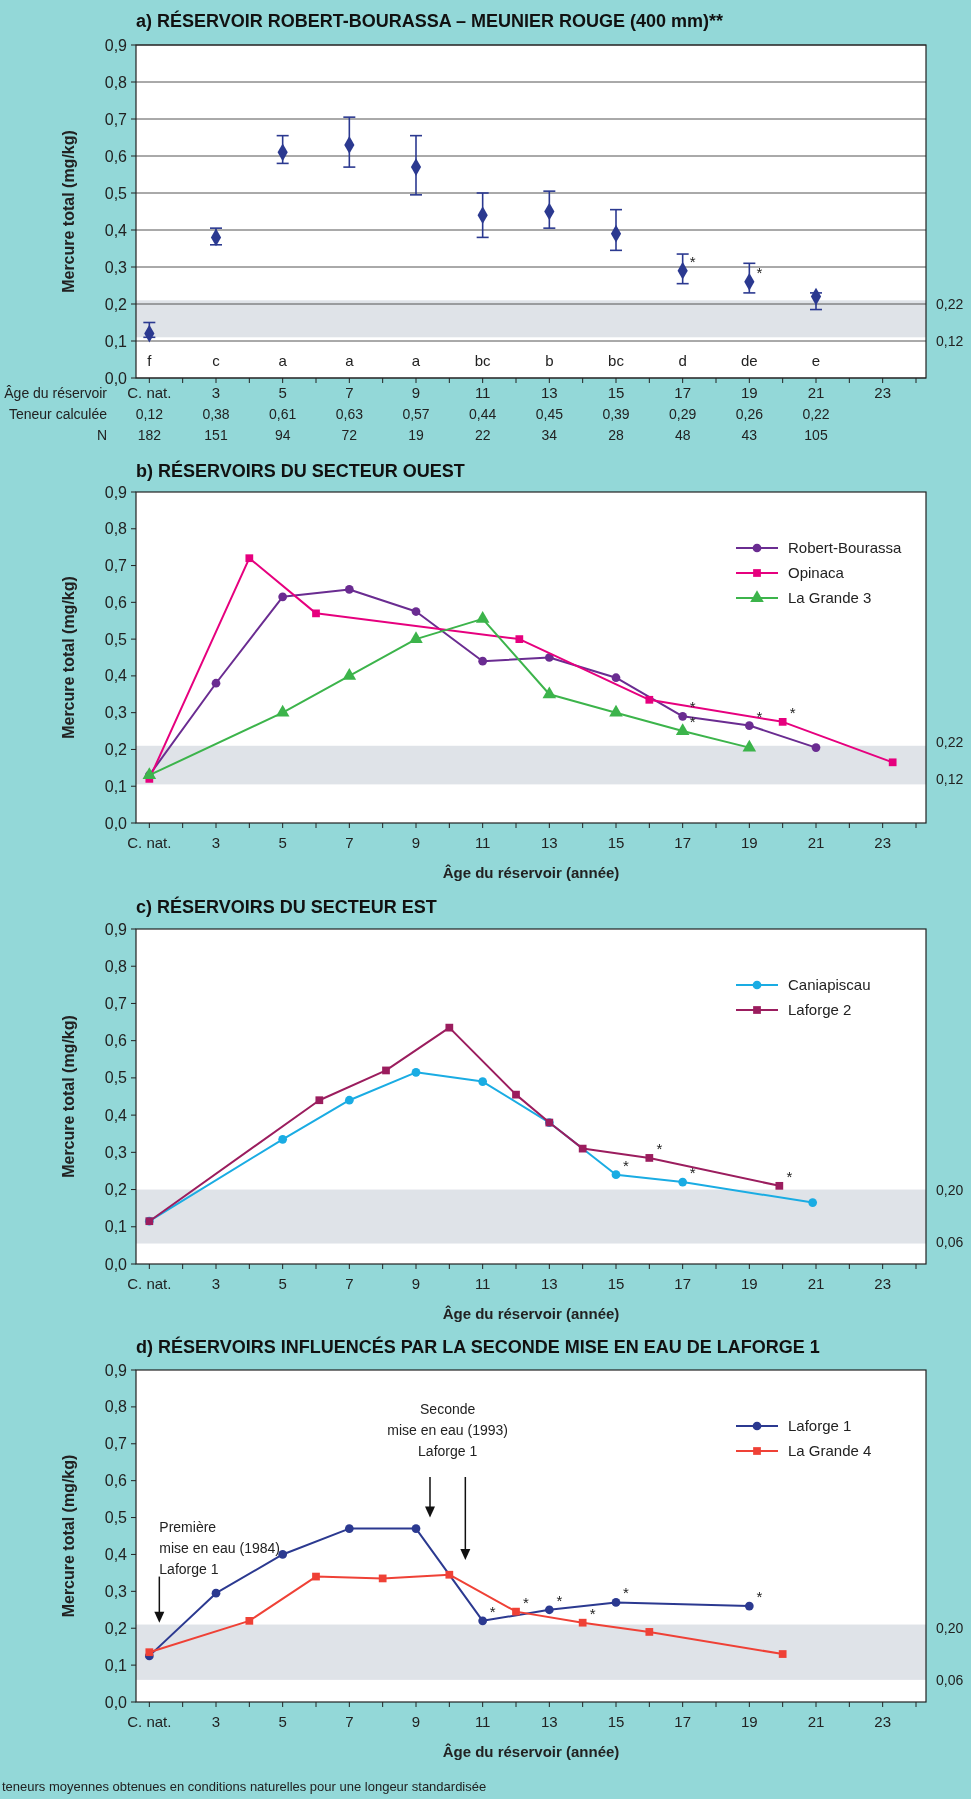  I want to click on chart-title: a) RÉSERVOIR ROBERT-BOURASSA – MEUNIER ROUGE (400 mm)**, so click(430, 20).